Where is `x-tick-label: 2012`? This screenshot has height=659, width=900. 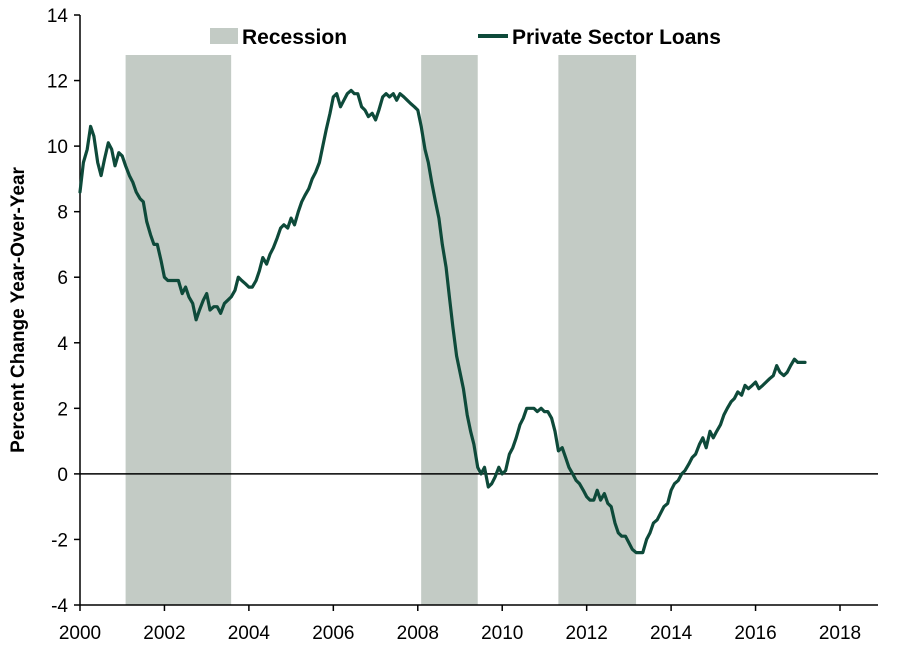
x-tick-label: 2012 is located at coordinates (587, 633).